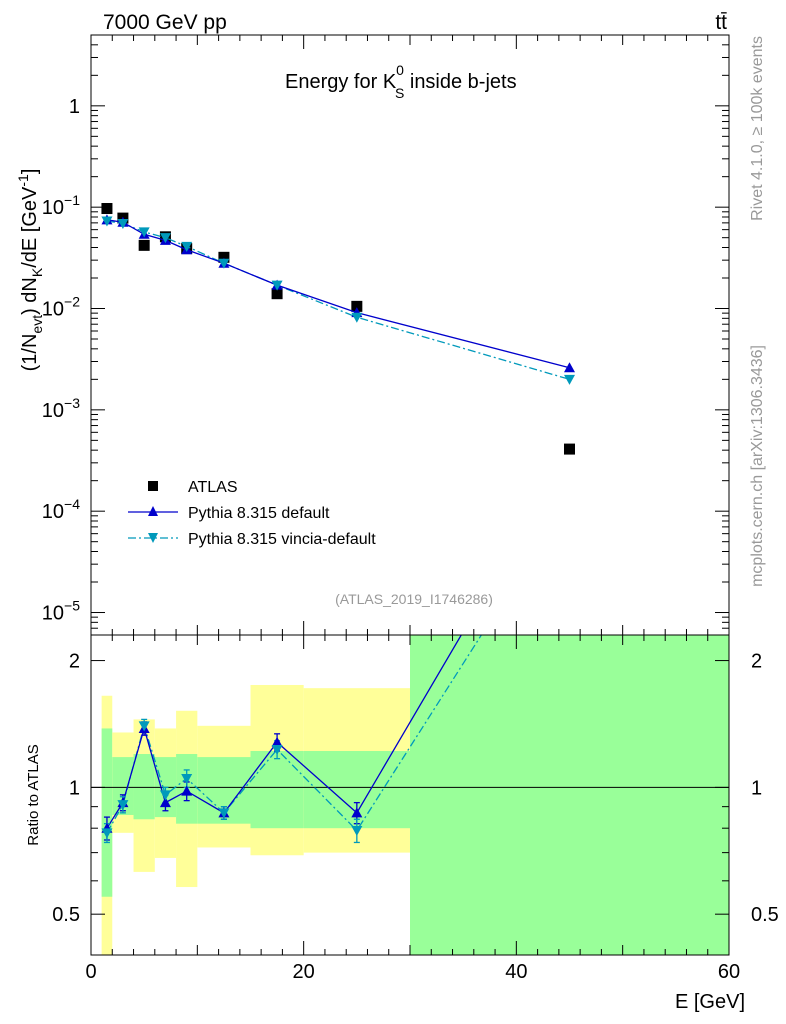 The width and height of the screenshot is (786, 1024). I want to click on header-right: tt̄, so click(721, 22).